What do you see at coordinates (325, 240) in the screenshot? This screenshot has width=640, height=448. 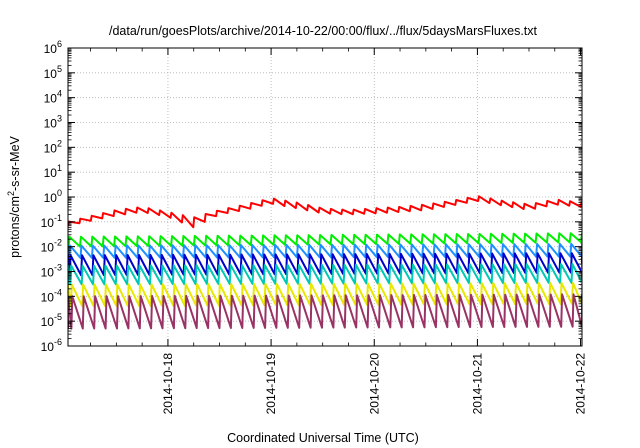 I see `series-1-line` at bounding box center [325, 240].